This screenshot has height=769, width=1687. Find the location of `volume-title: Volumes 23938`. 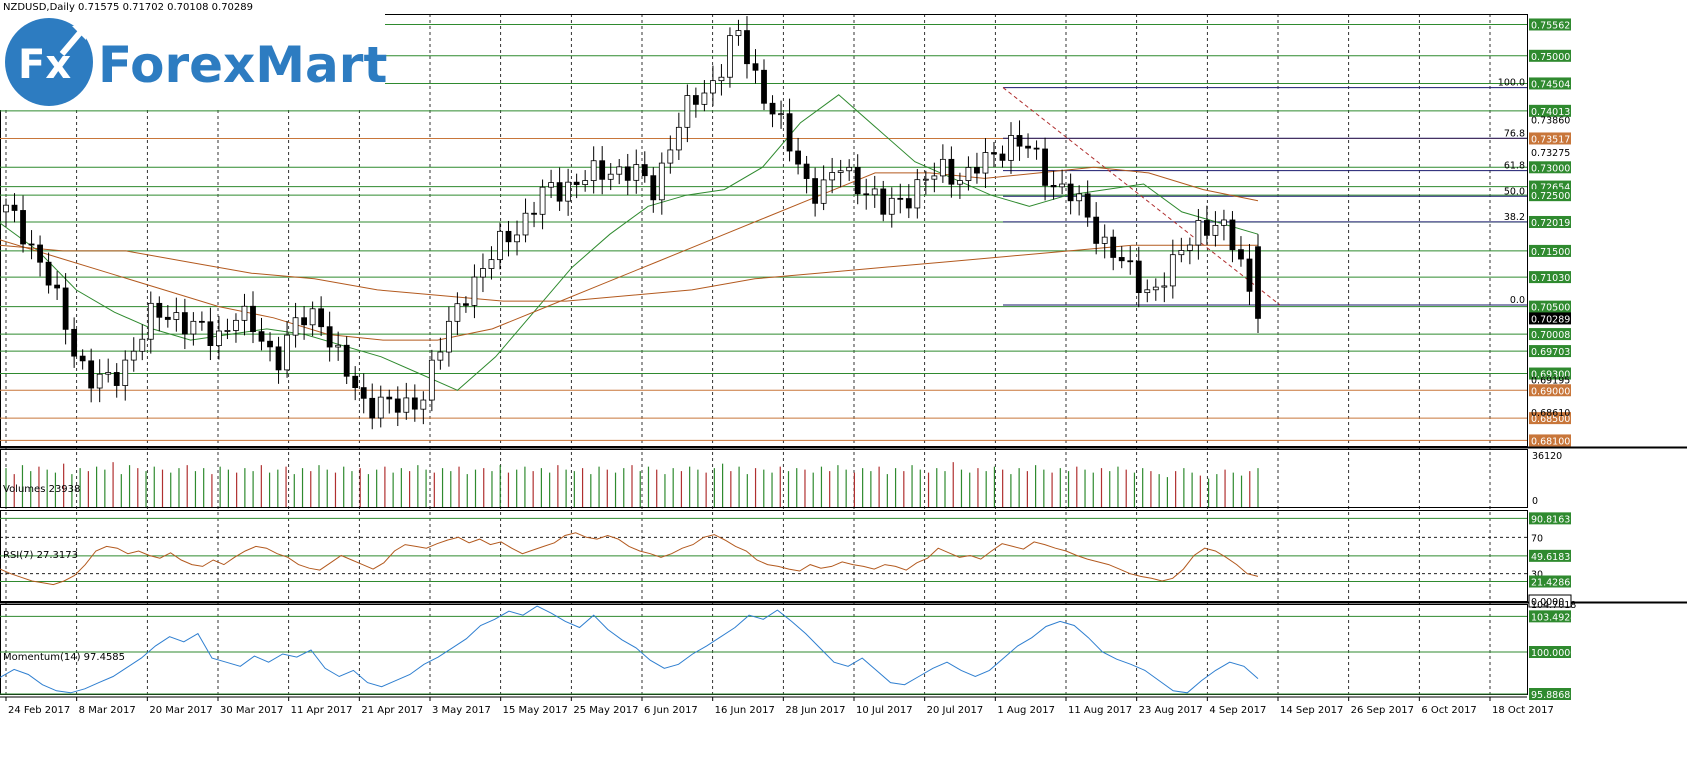

volume-title: Volumes 23938 is located at coordinates (41, 489).